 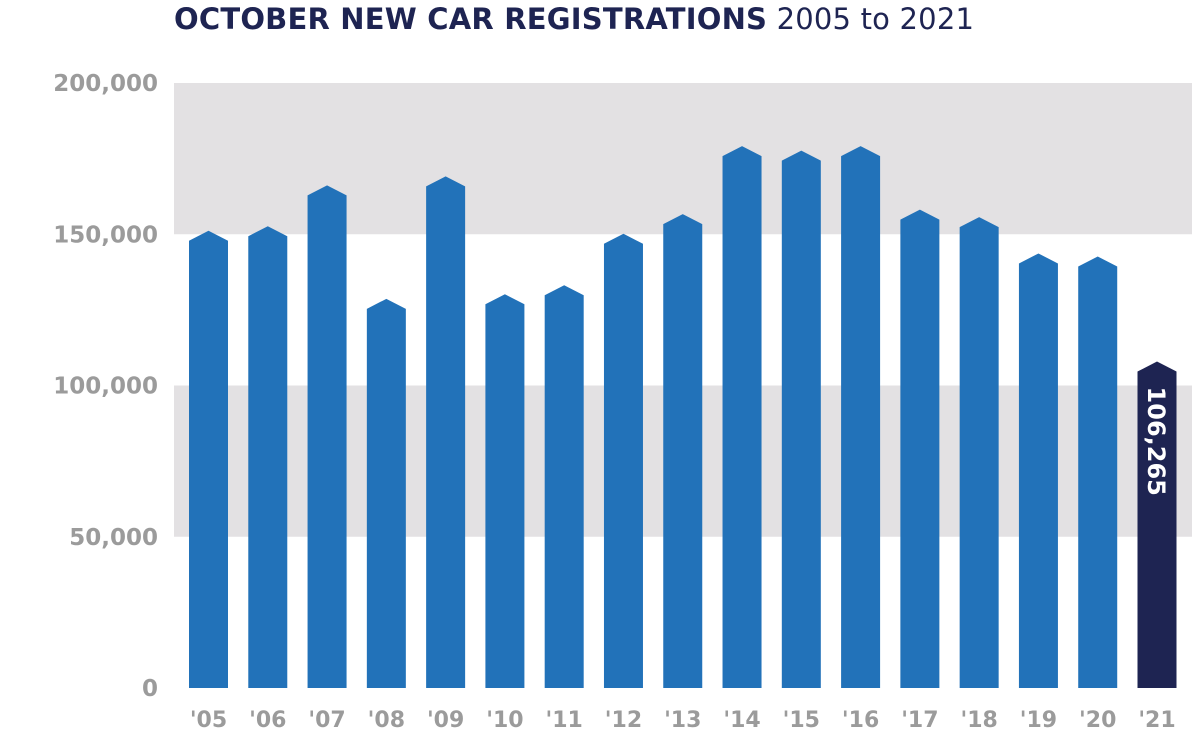 I want to click on x-tick-label: '09, so click(x=445, y=720).